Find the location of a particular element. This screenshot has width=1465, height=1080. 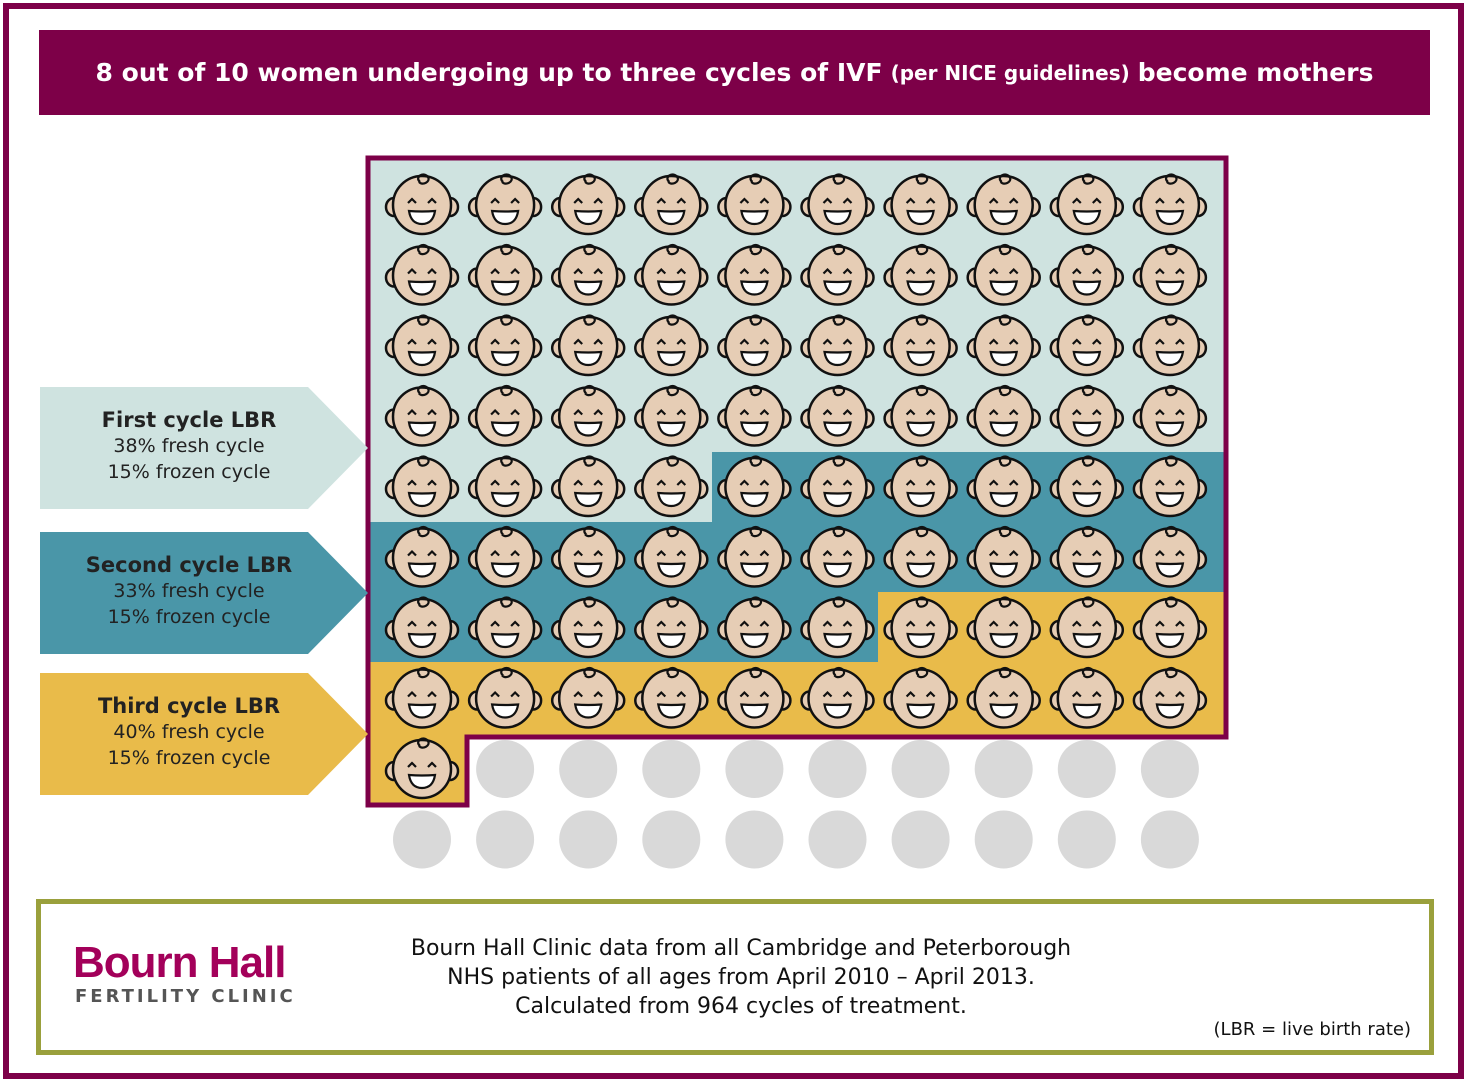

lbr-note: (LBR = live birth rate) is located at coordinates (1312, 1029).